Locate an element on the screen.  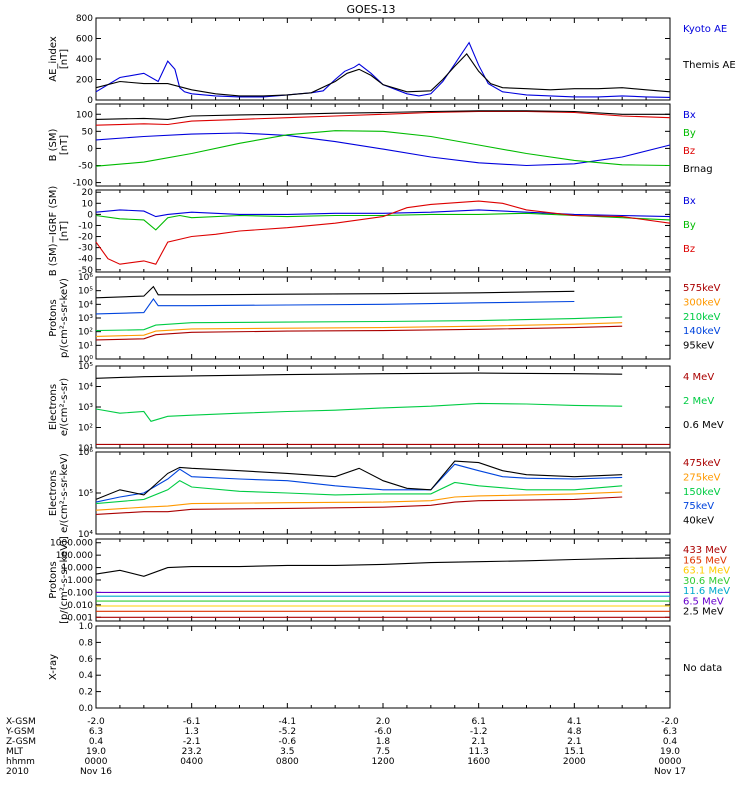
panel-bsm: -100 -50 0 50 100 B (SM) [nT] Bx By Bz Brnag is located at coordinates (380, 146).